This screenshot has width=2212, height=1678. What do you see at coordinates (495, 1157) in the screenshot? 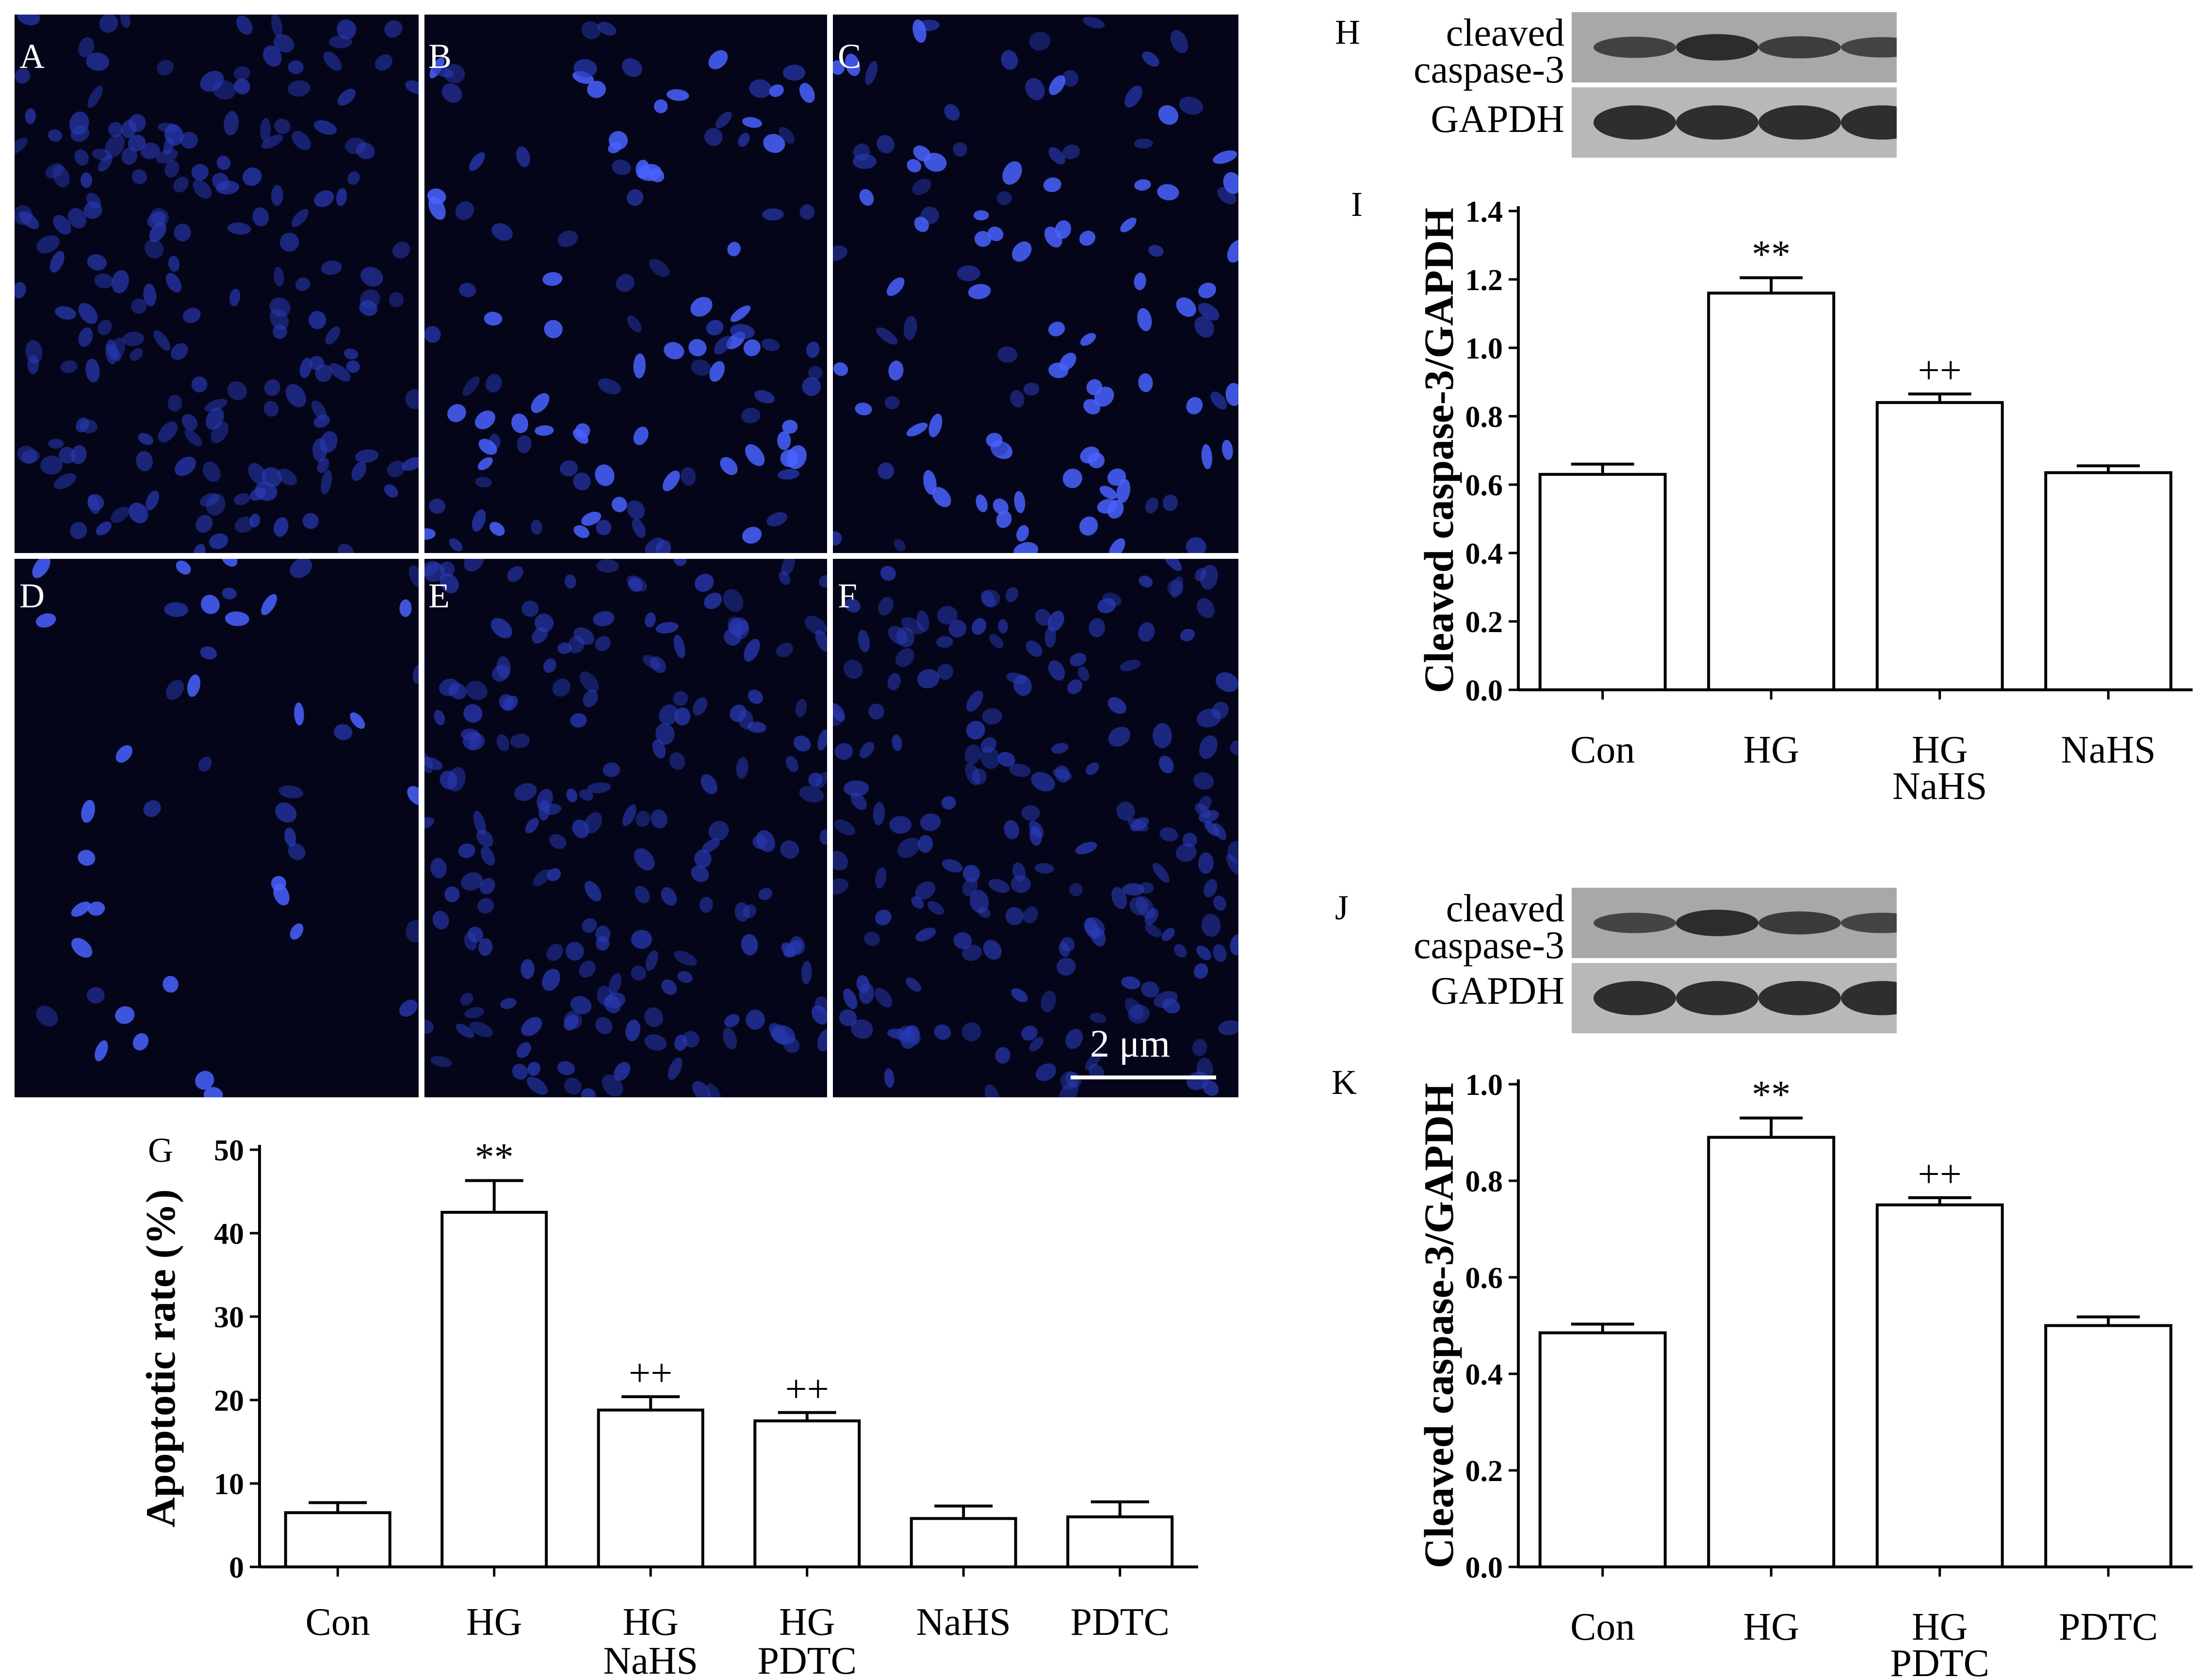
I see `significance-label: **` at bounding box center [495, 1157].